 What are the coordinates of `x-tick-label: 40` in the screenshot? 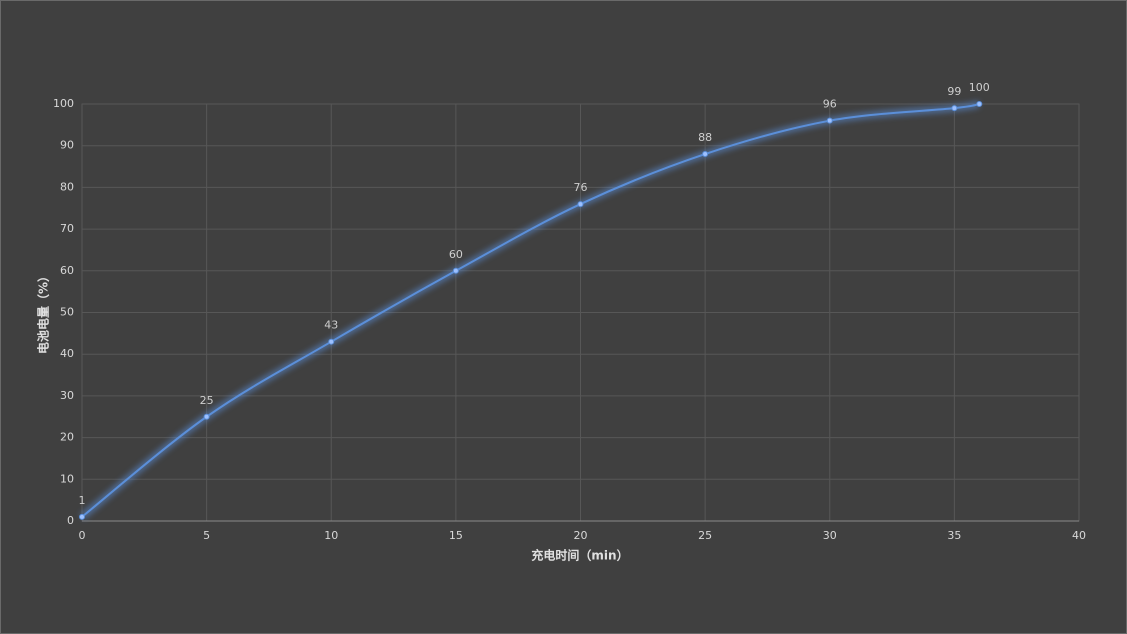 It's located at (1079, 535).